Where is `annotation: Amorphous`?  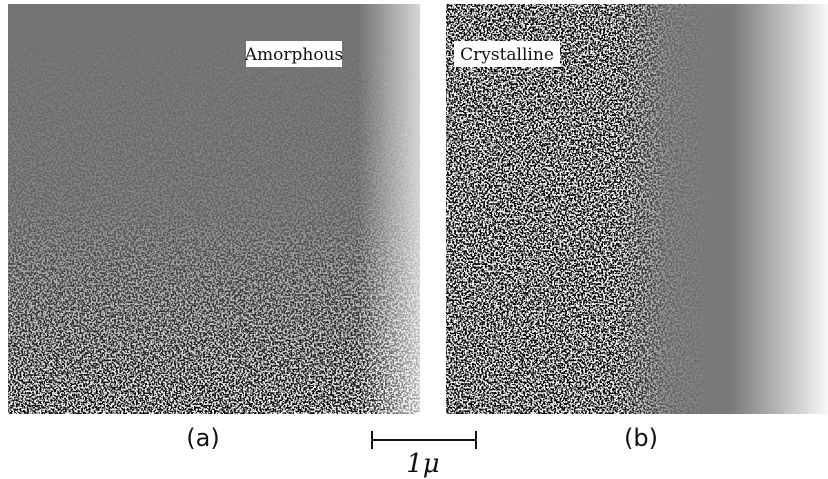 annotation: Amorphous is located at coordinates (294, 55).